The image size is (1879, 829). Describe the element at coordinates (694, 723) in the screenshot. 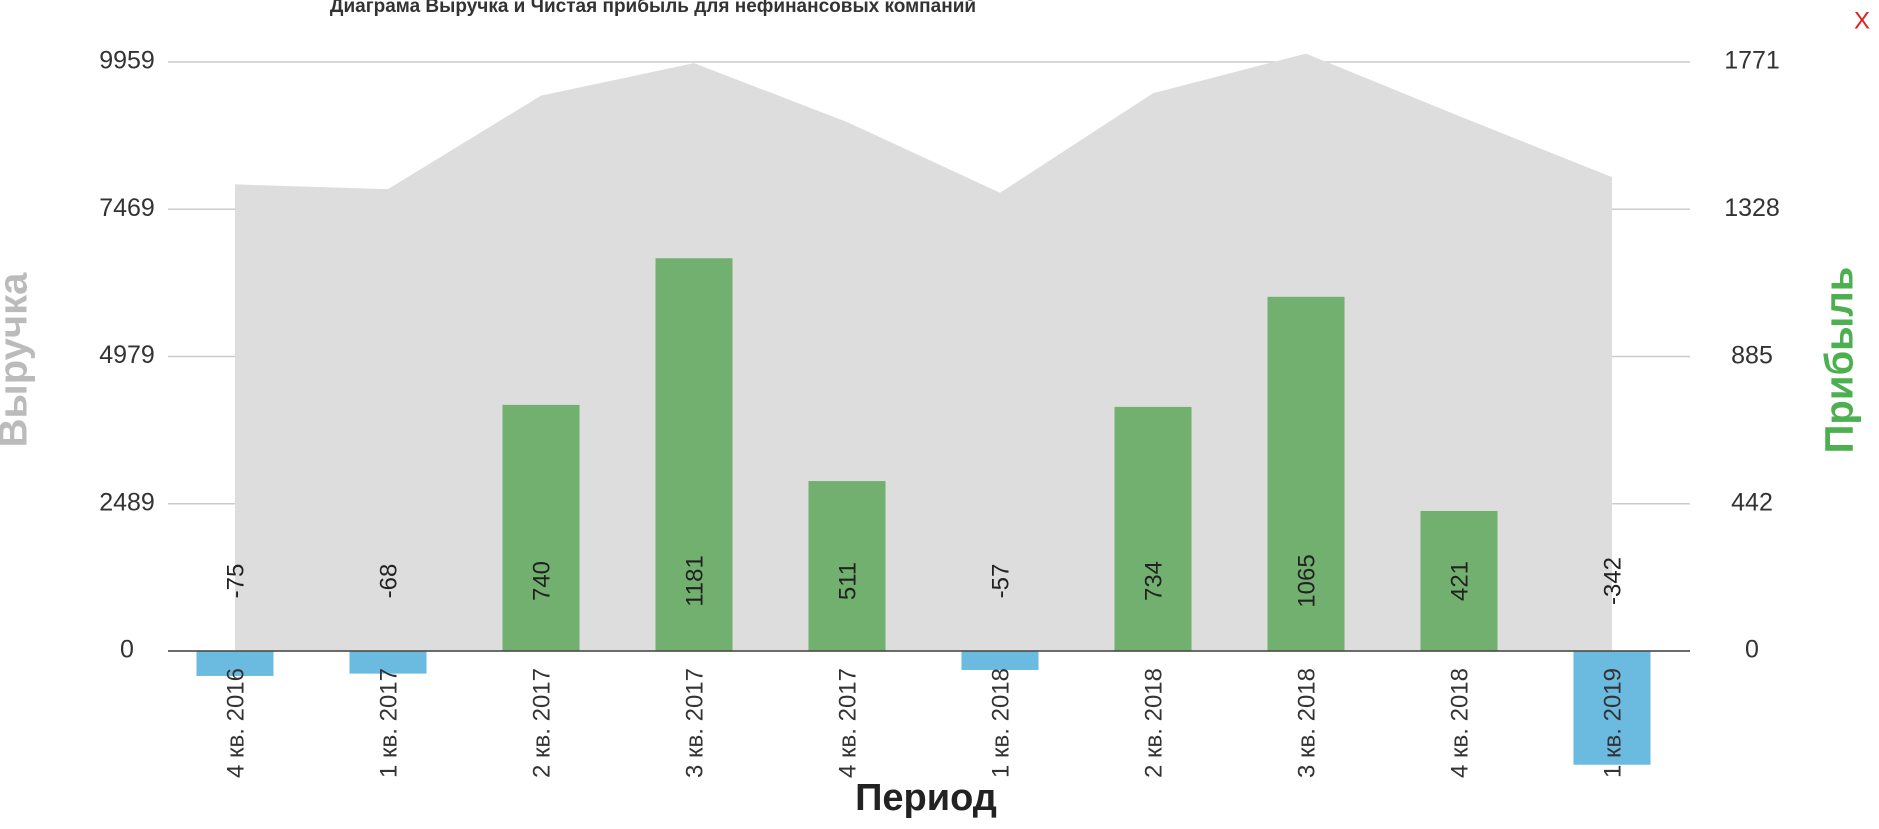

I see `x-tick-label: 3 кв. 2017` at that location.